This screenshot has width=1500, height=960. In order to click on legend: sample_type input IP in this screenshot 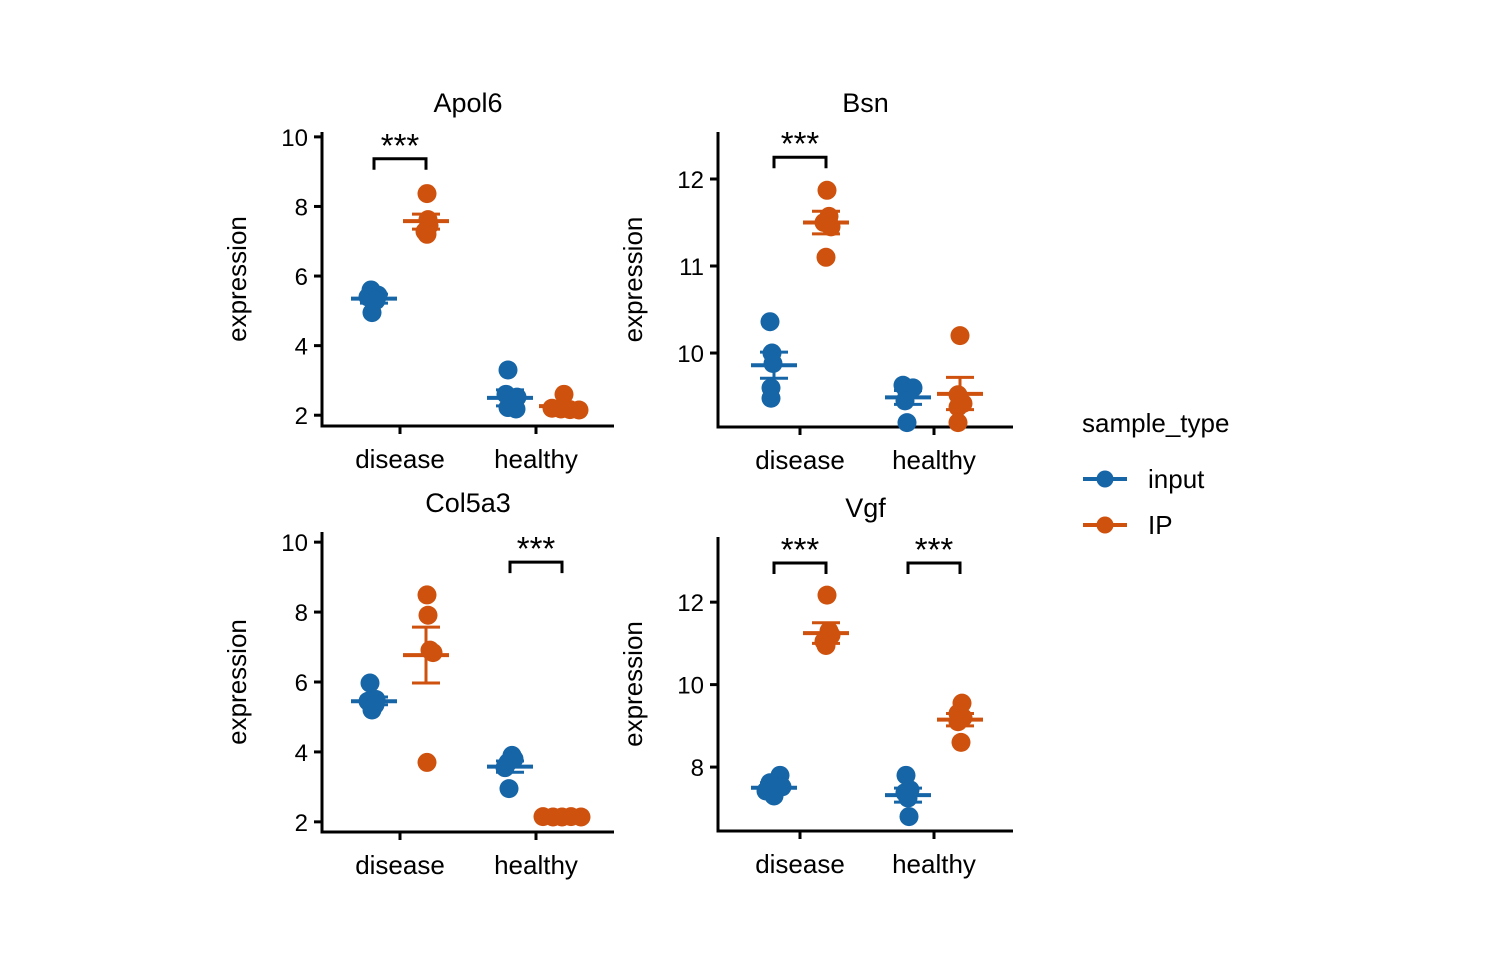, I will do `click(1155, 482)`.